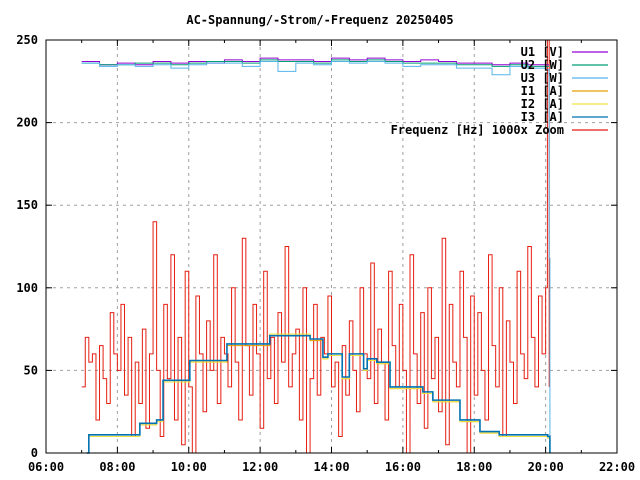 The width and height of the screenshot is (640, 480). Describe the element at coordinates (542, 78) in the screenshot. I see `legend-label: U3 [W]` at that location.